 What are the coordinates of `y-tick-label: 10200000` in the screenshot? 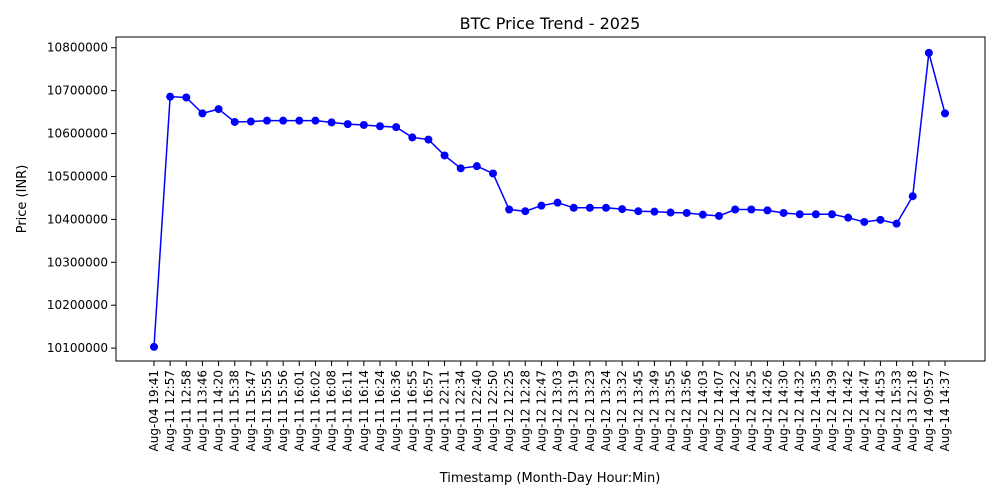 It's located at (77, 305).